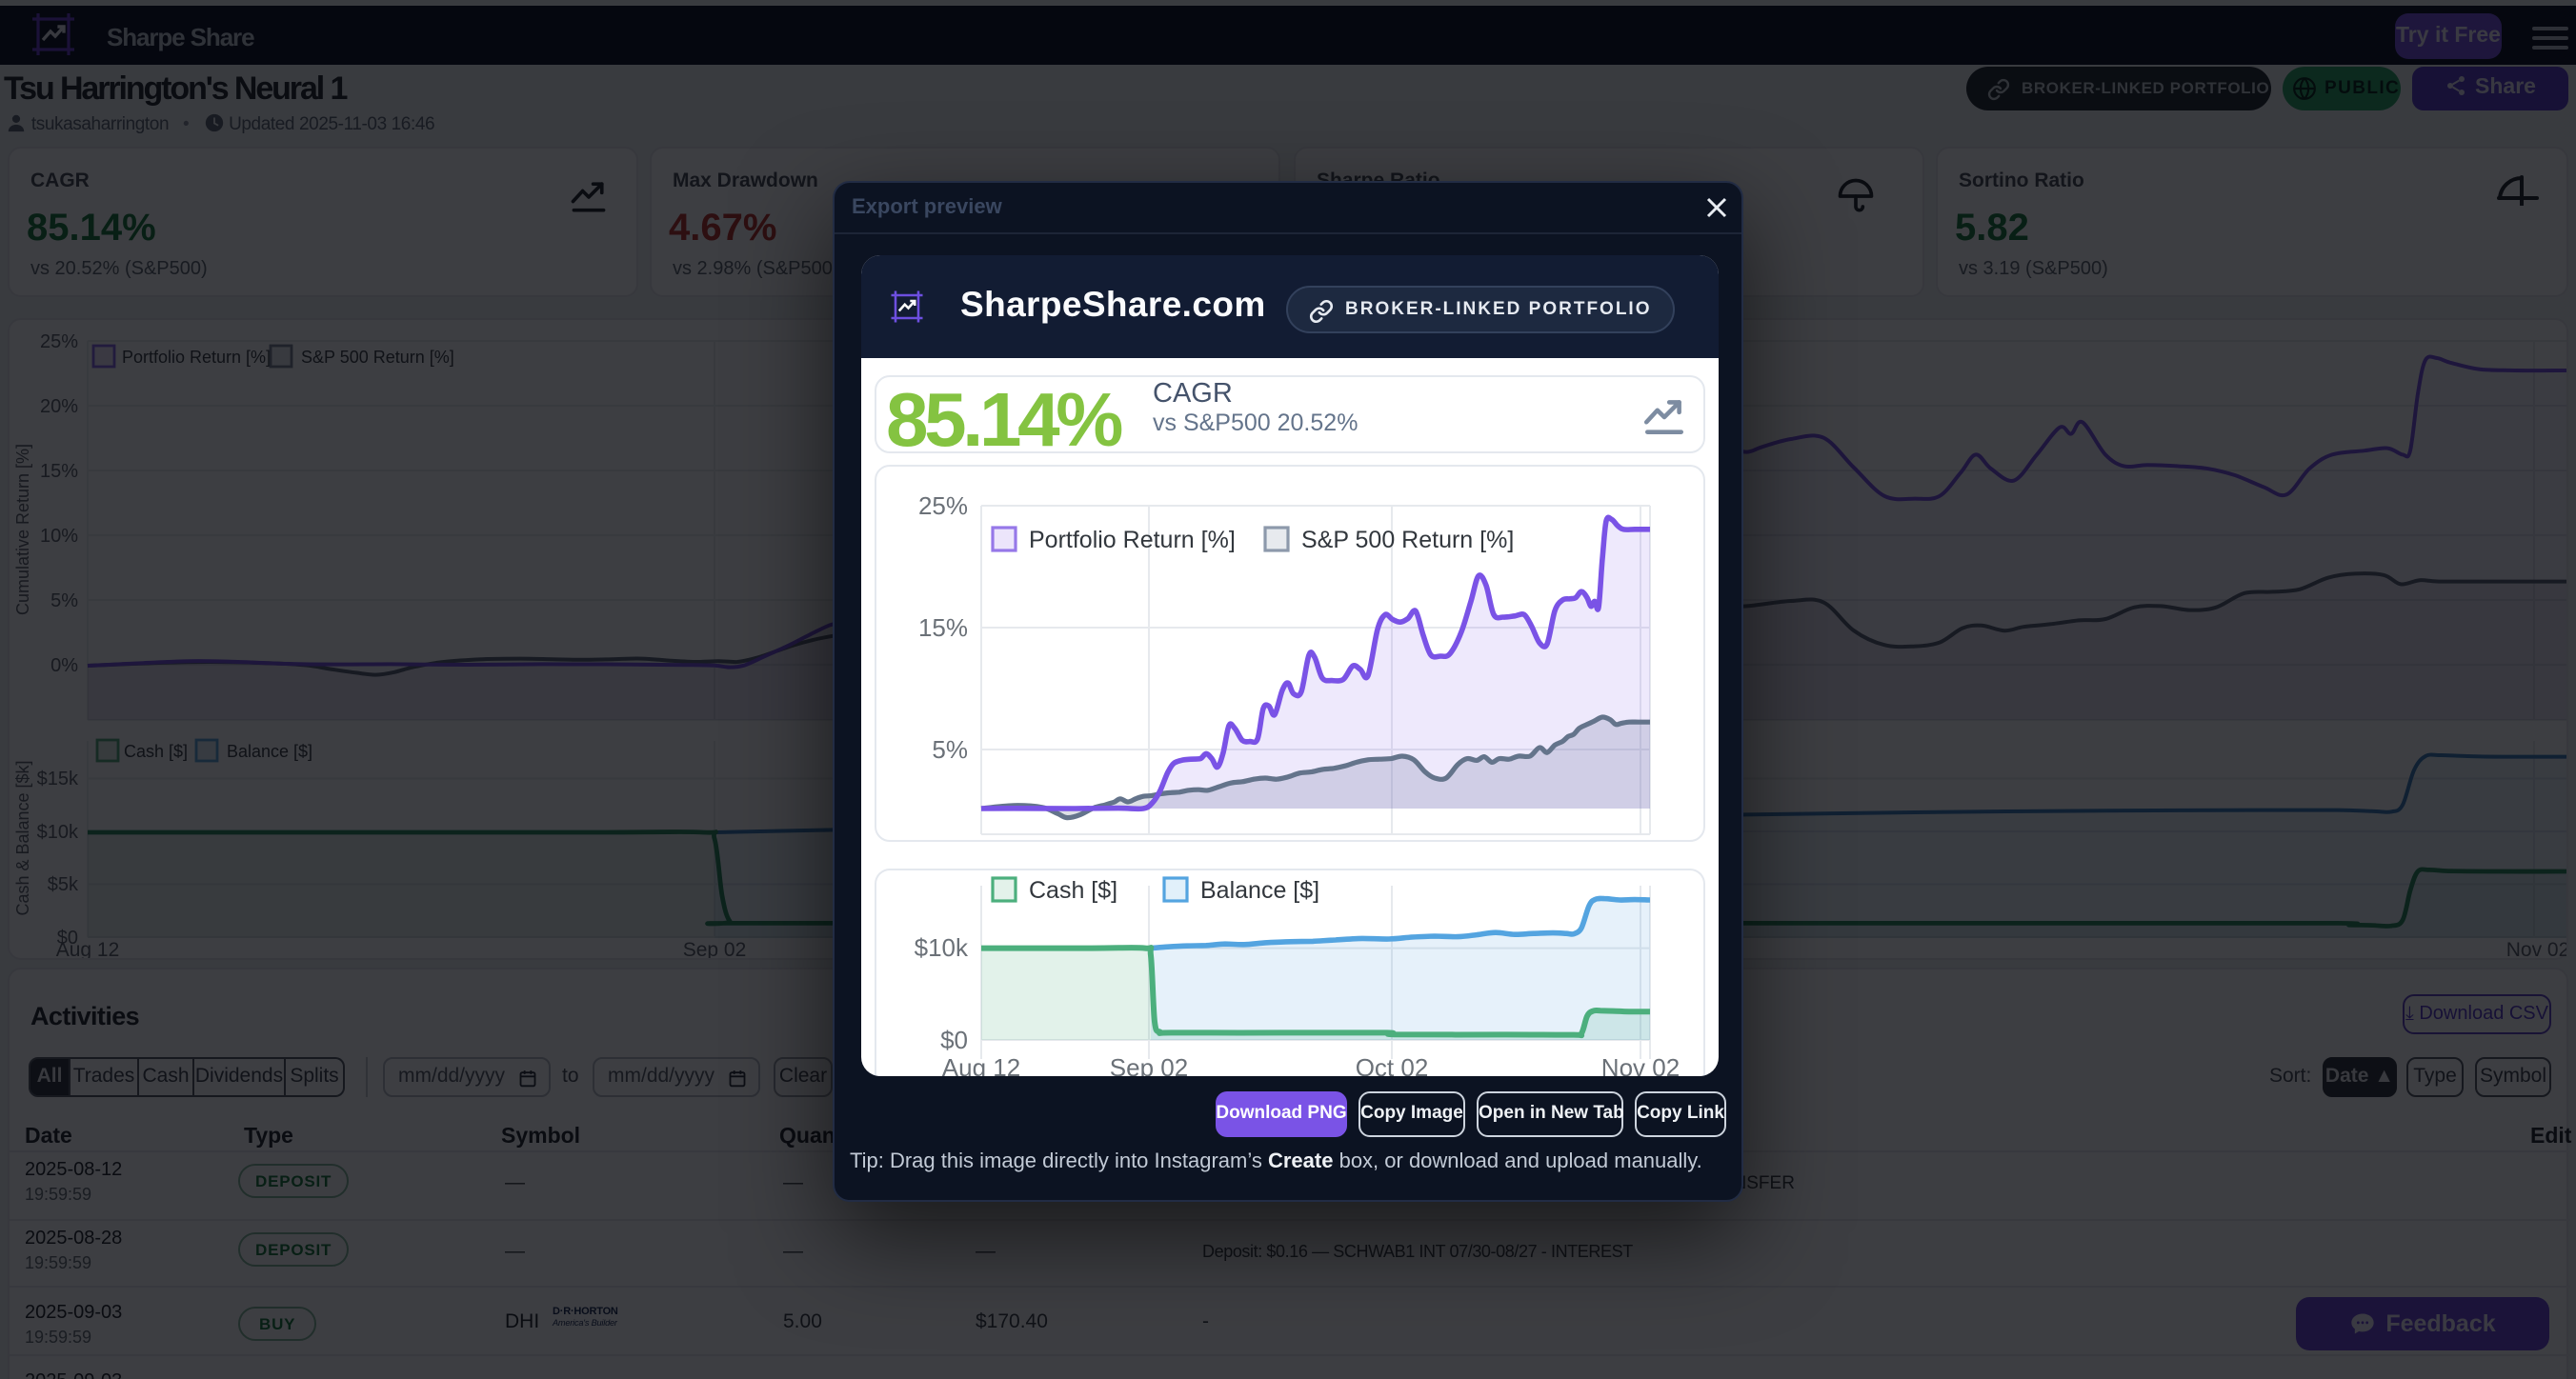 The image size is (2576, 1379). Describe the element at coordinates (1259, 890) in the screenshot. I see `svg-text: Balance [$]` at that location.